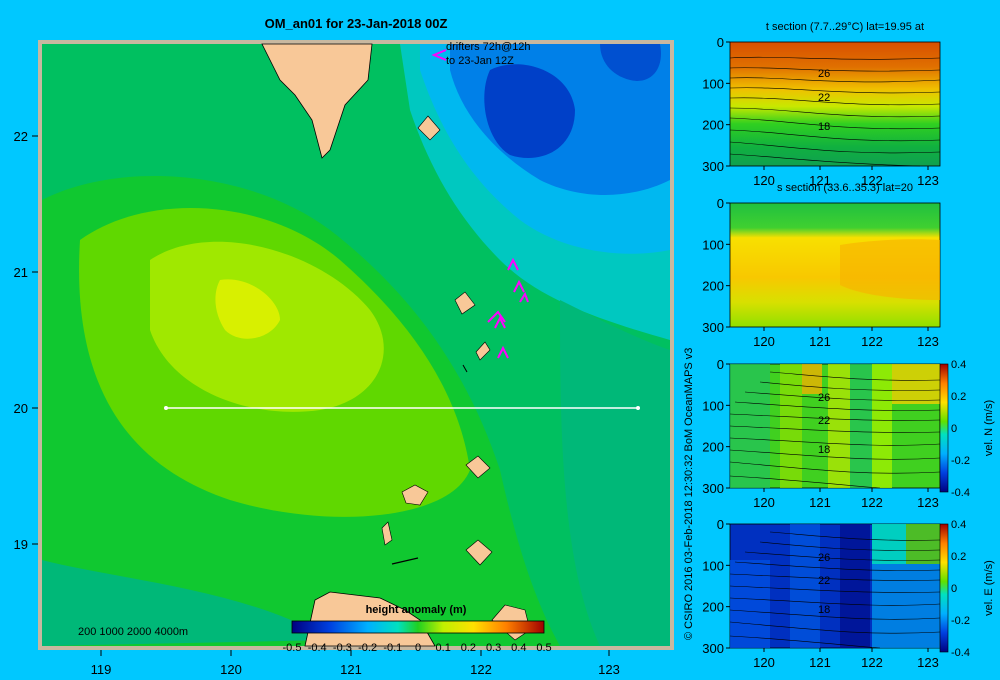  Describe the element at coordinates (543, 648) in the screenshot. I see `colorbar-tick-label: 0.5` at that location.